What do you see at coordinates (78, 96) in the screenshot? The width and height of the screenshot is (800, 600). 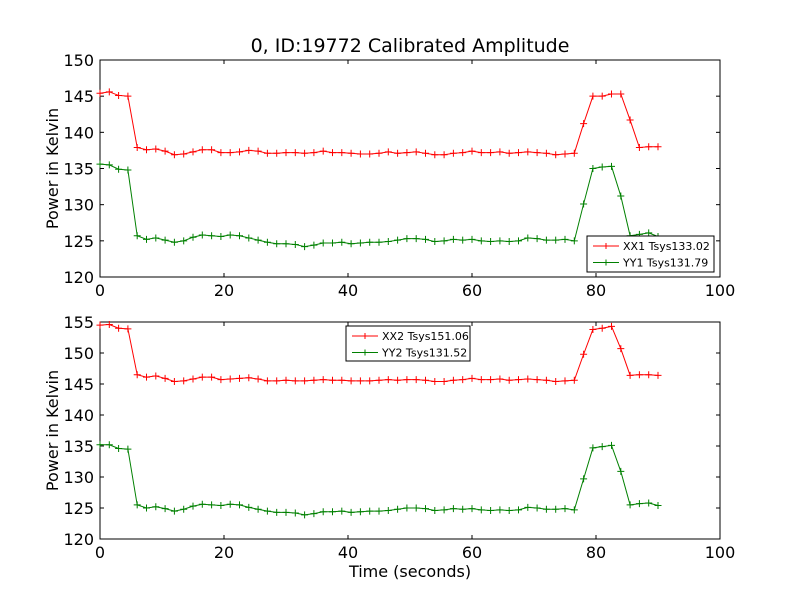 I see `y-tick-label: 145` at bounding box center [78, 96].